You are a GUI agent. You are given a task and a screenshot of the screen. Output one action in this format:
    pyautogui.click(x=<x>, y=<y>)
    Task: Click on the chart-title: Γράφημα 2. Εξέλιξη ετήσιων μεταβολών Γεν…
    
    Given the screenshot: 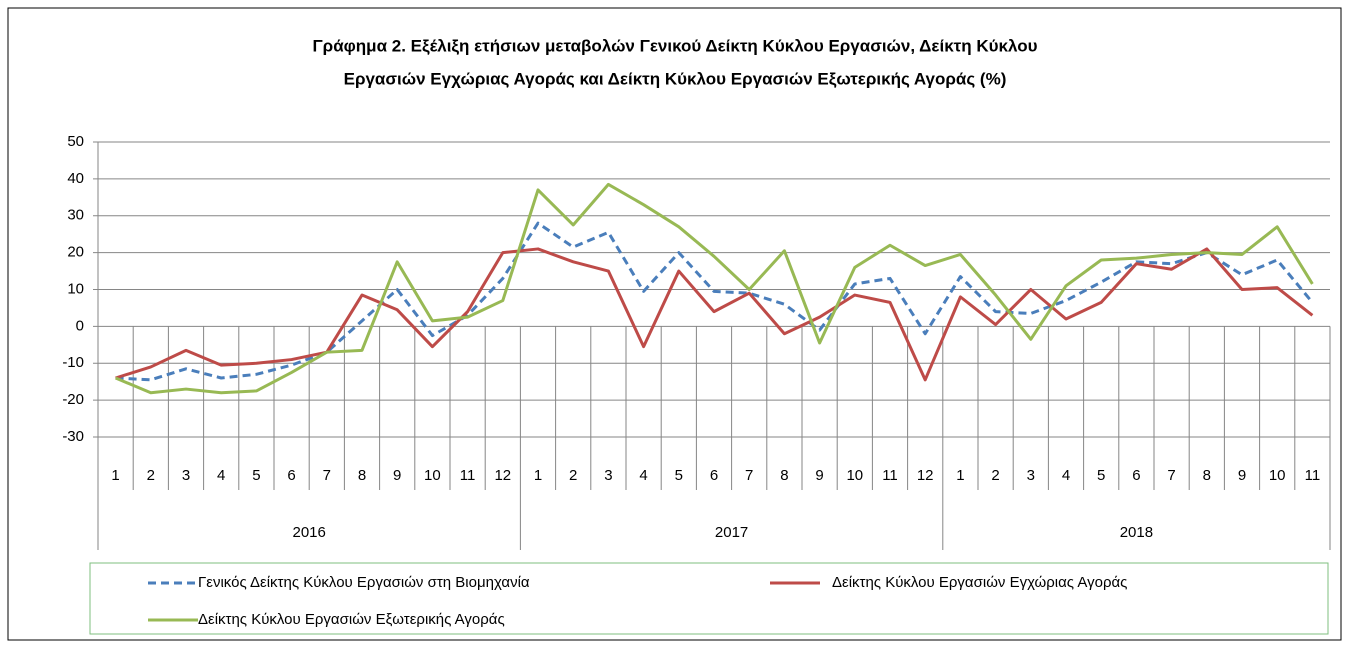 What is the action you would take?
    pyautogui.click(x=674, y=45)
    